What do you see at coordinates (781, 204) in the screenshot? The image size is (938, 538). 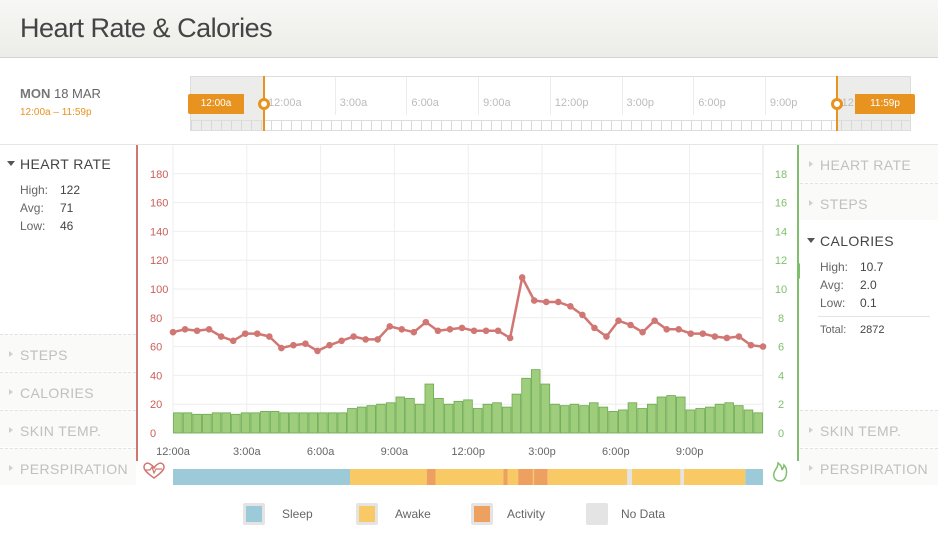 I see `right-tick-label: 16` at bounding box center [781, 204].